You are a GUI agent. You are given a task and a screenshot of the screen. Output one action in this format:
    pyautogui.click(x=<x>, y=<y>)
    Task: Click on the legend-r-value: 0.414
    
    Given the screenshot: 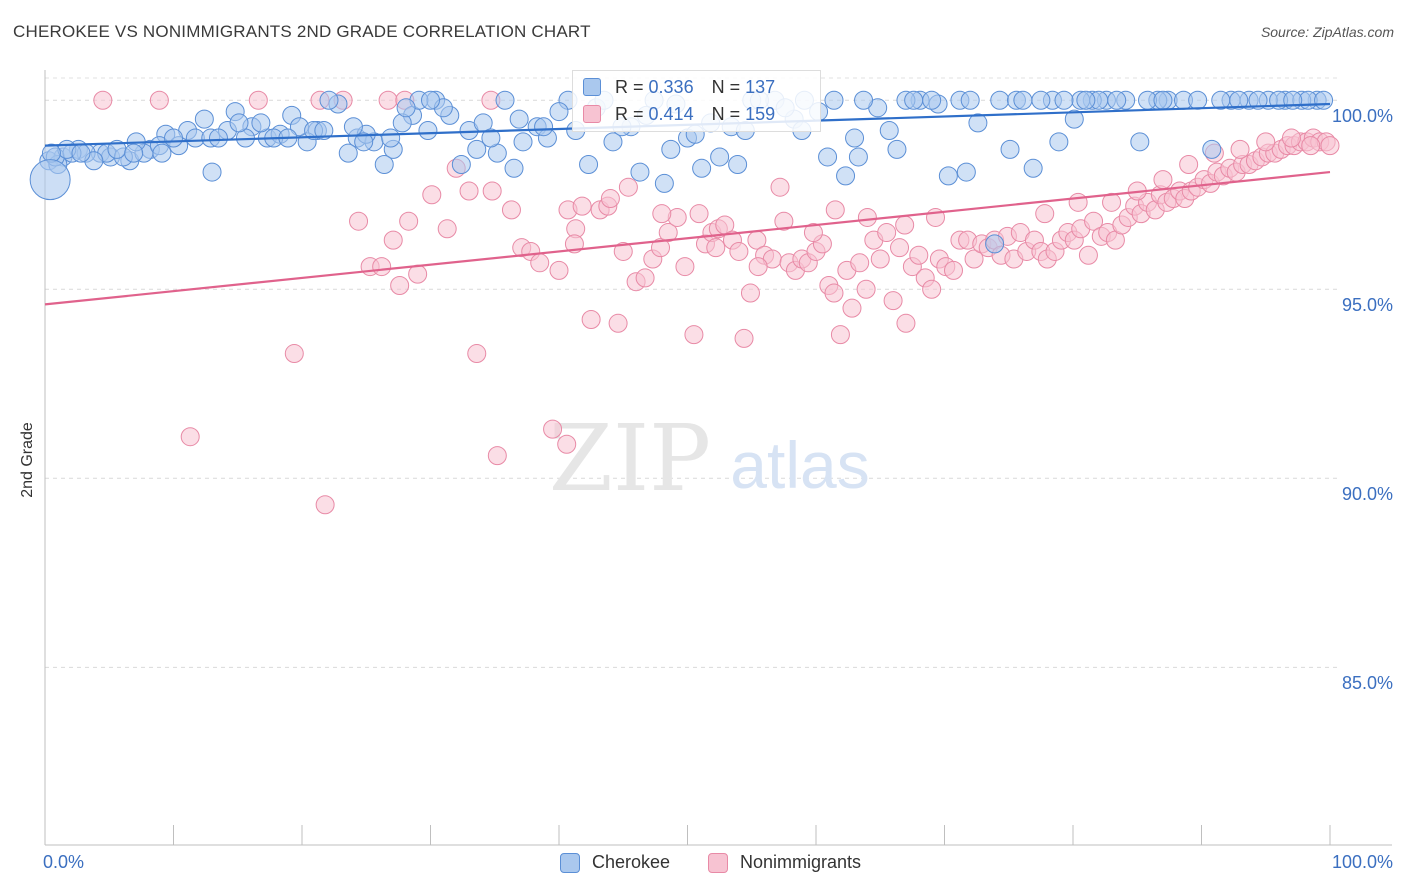 What is the action you would take?
    pyautogui.click(x=671, y=113)
    